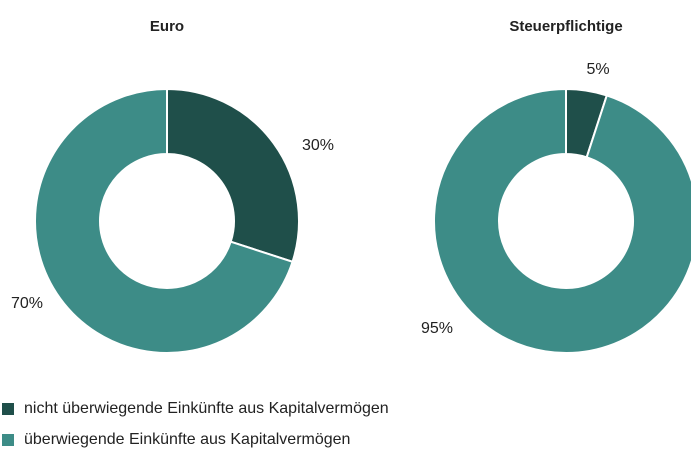 This screenshot has width=691, height=452. What do you see at coordinates (565, 26) in the screenshot?
I see `chart-title: Steuerpflichtige` at bounding box center [565, 26].